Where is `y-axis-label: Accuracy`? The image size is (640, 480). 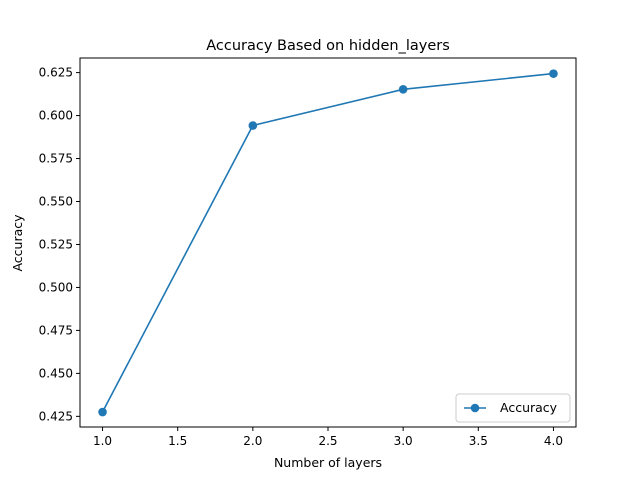
y-axis-label: Accuracy is located at coordinates (17, 243).